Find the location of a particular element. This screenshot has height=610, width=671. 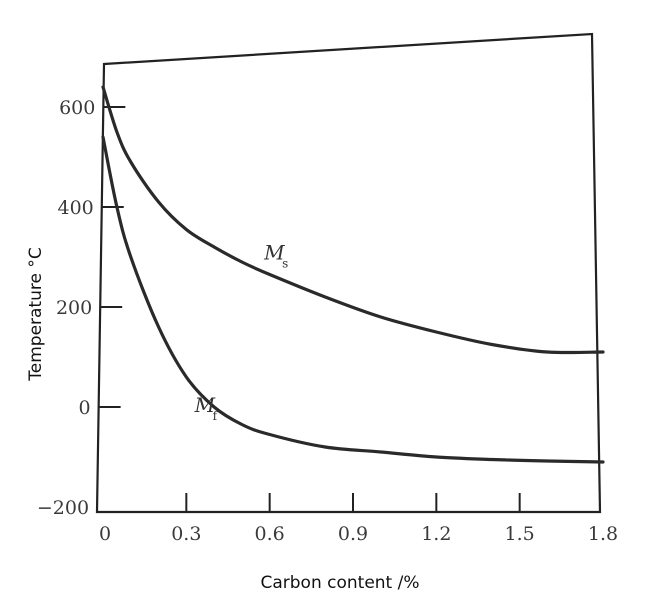

x-tick-label: 1.2 is located at coordinates (436, 534).